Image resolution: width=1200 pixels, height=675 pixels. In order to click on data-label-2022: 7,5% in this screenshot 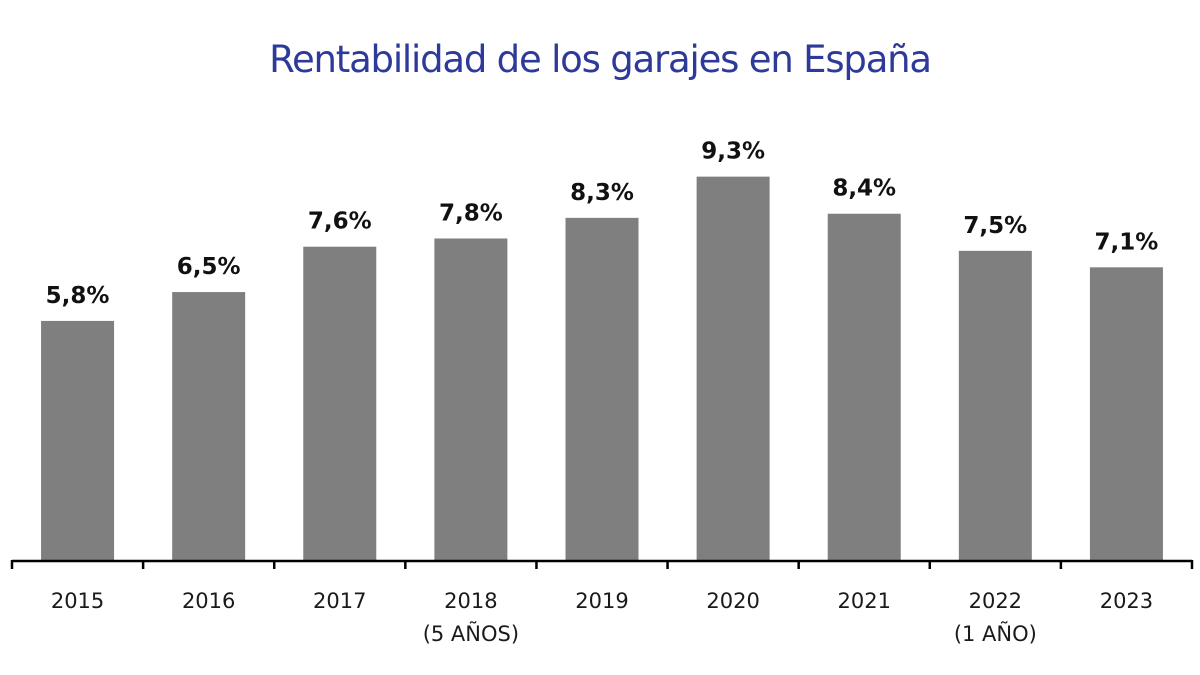, I will do `click(995, 226)`.